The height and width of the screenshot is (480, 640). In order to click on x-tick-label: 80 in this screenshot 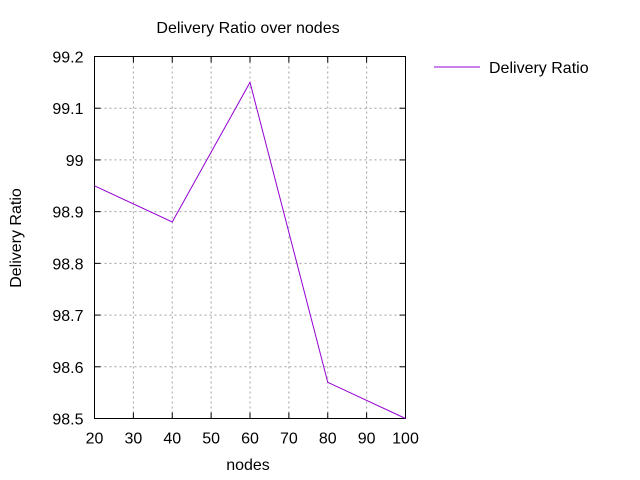, I will do `click(328, 439)`.